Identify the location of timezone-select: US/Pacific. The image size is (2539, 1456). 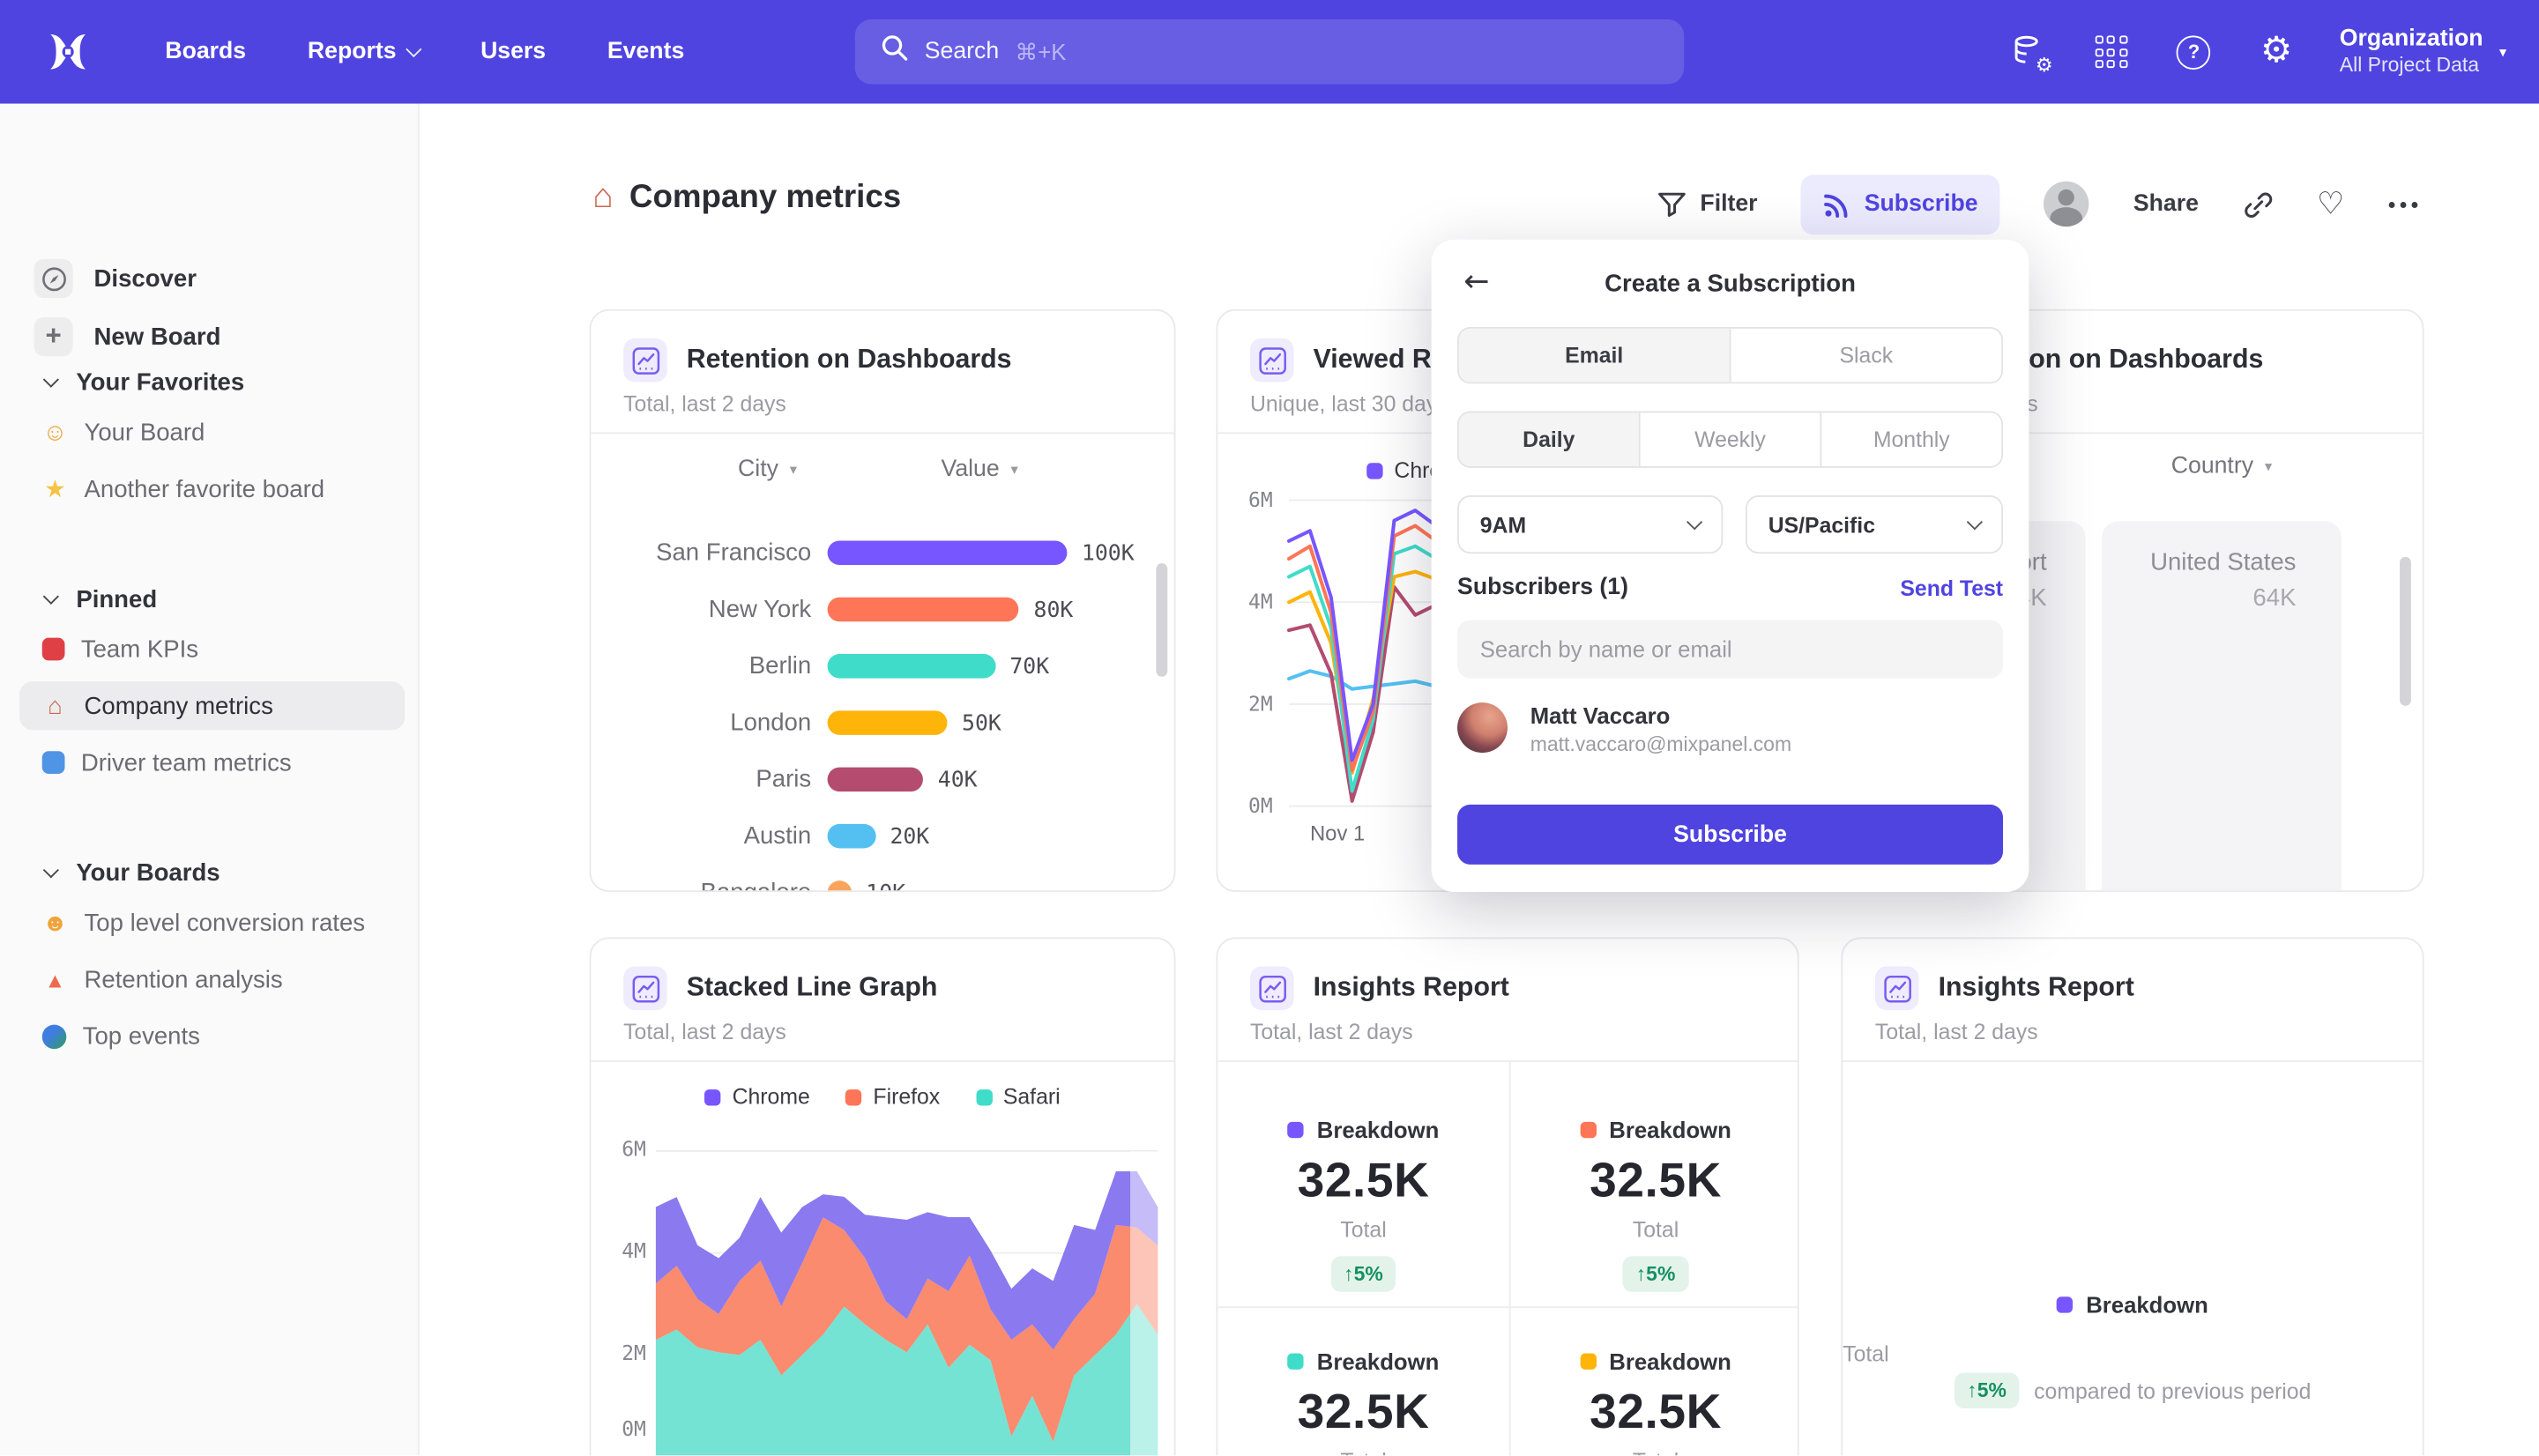
(1874, 524).